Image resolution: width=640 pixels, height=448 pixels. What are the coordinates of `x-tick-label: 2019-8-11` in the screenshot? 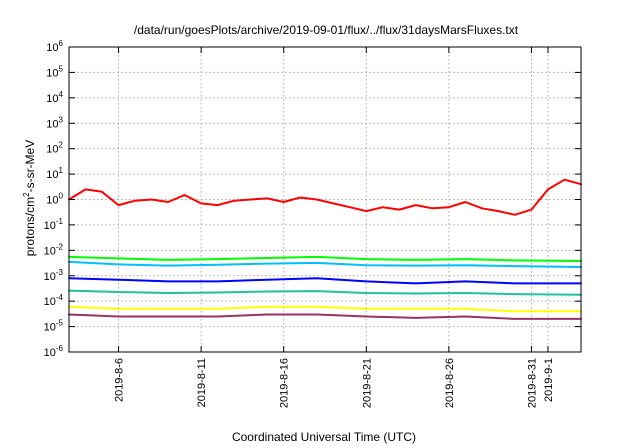 It's located at (202, 382).